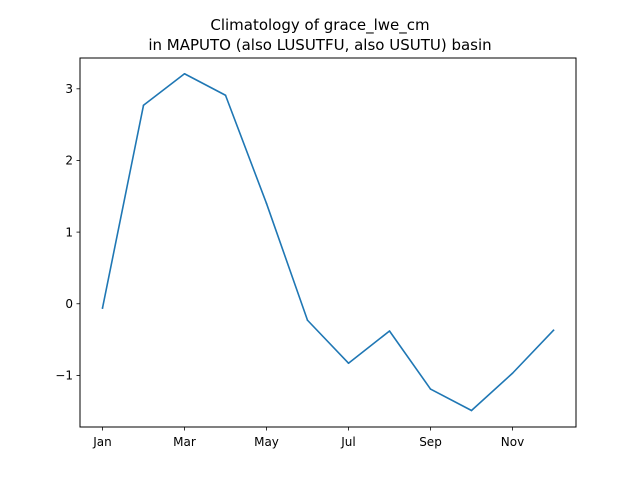 This screenshot has width=640, height=480. I want to click on y-axis: −1 0 1 2 3, so click(67, 232).